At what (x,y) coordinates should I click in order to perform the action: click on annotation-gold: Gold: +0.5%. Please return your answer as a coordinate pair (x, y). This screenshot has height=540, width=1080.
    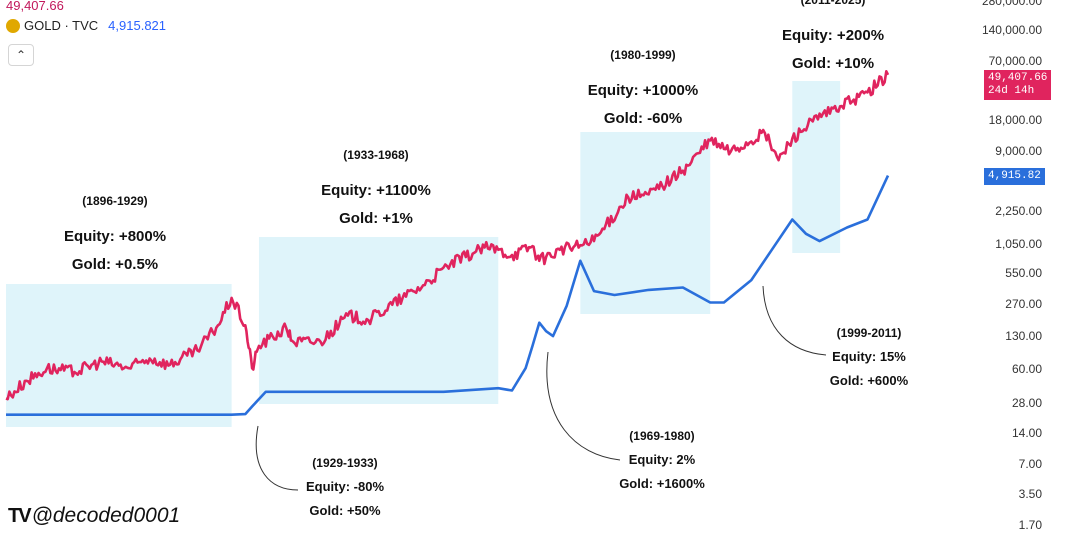
    Looking at the image, I should click on (115, 264).